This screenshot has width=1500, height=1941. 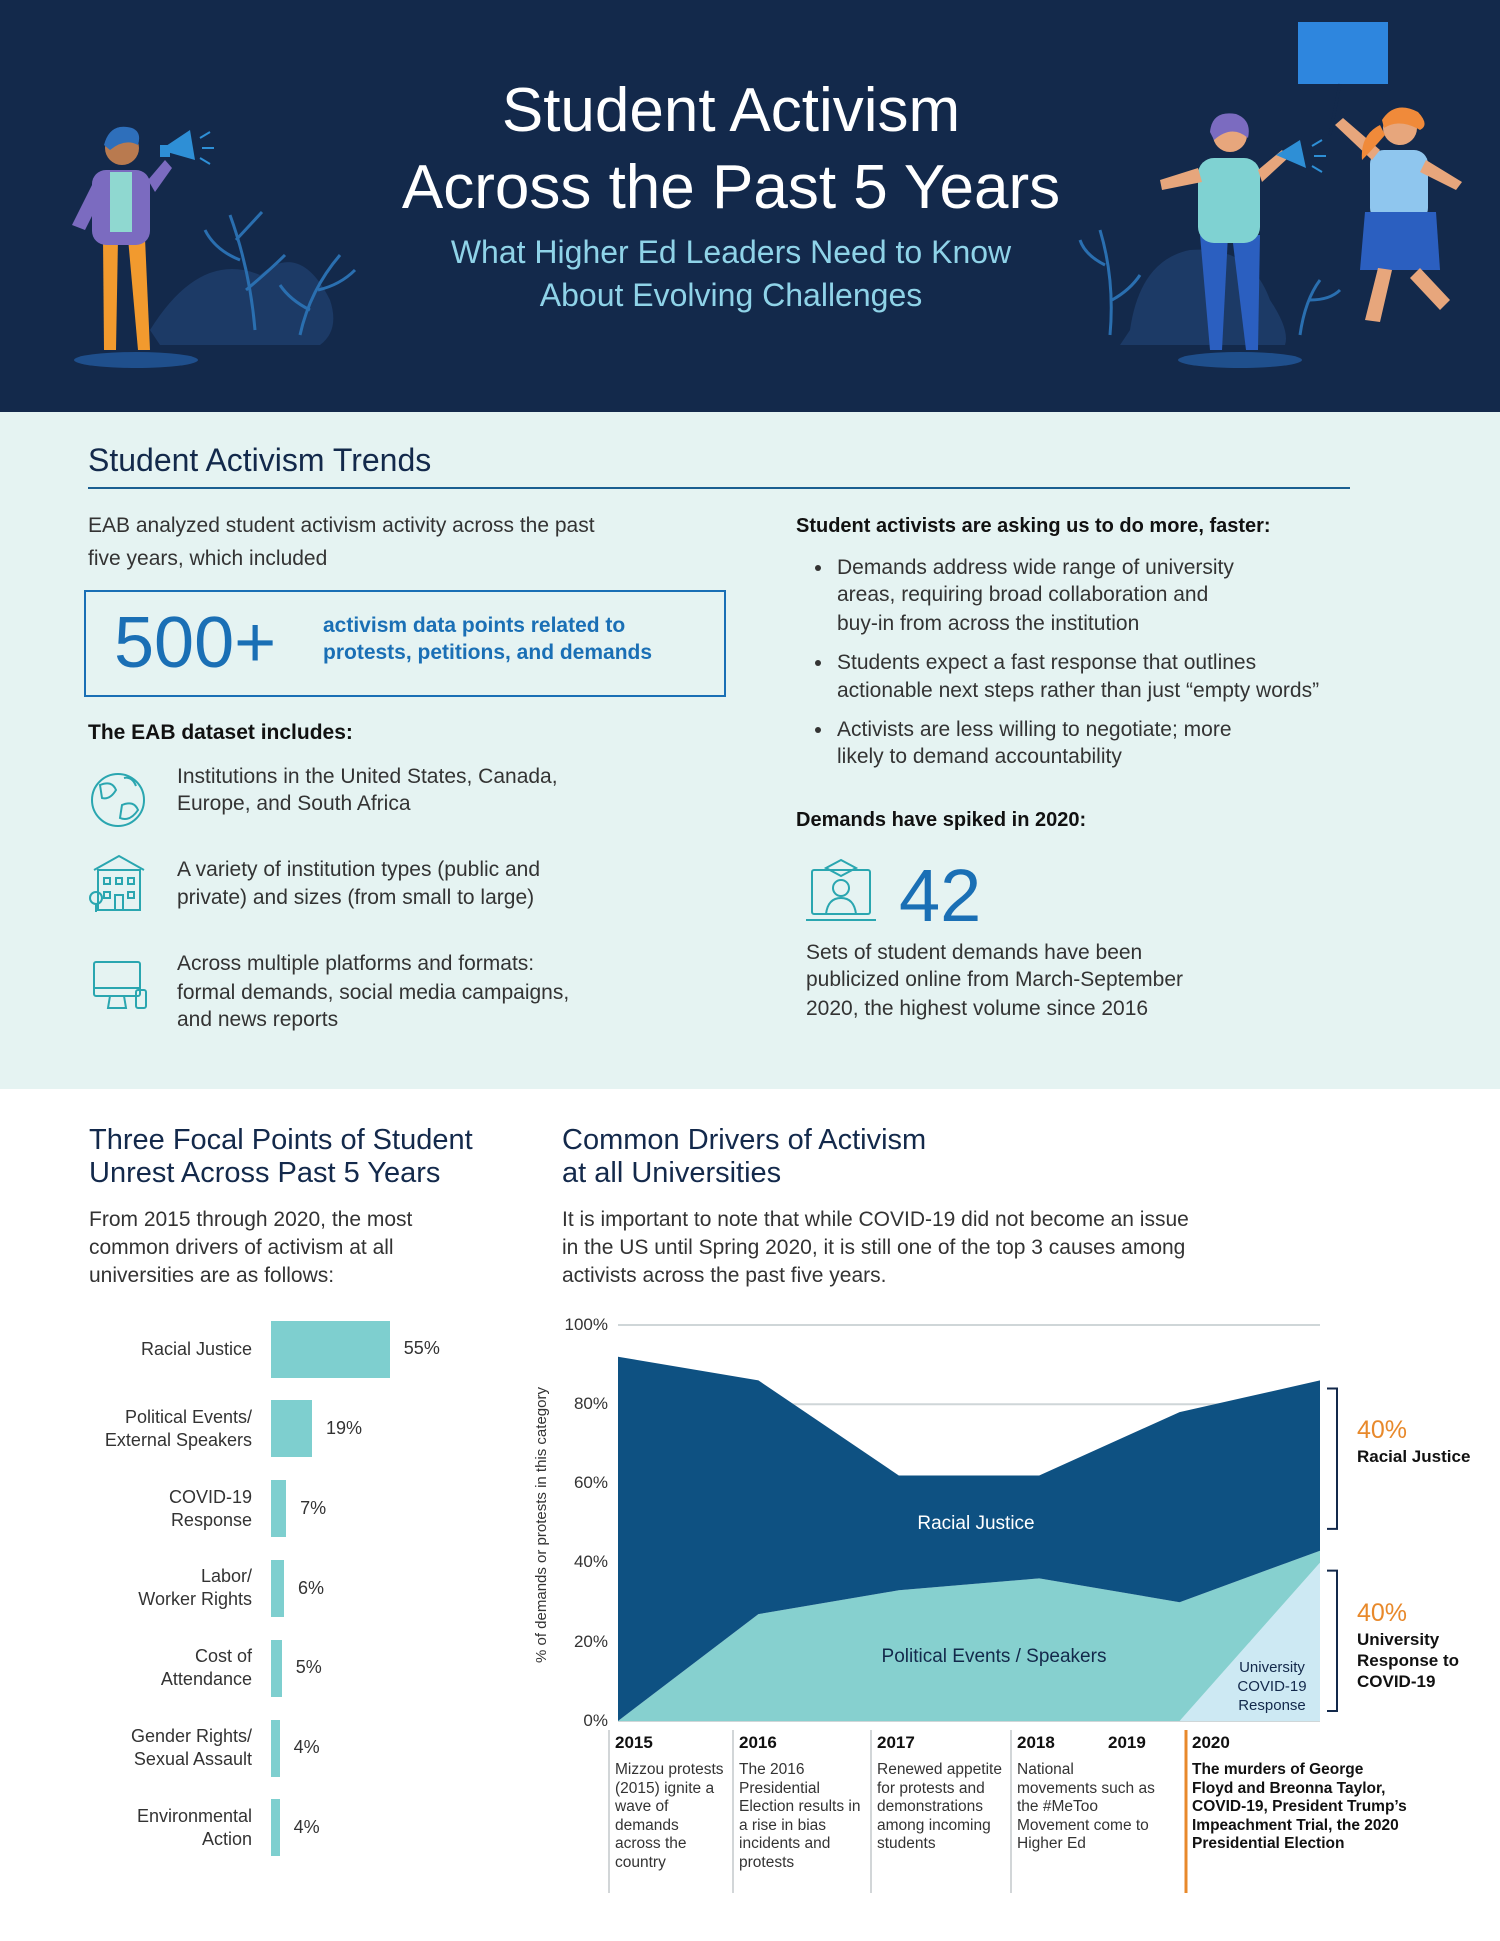 What do you see at coordinates (310, 1587) in the screenshot?
I see `value-label: 6%` at bounding box center [310, 1587].